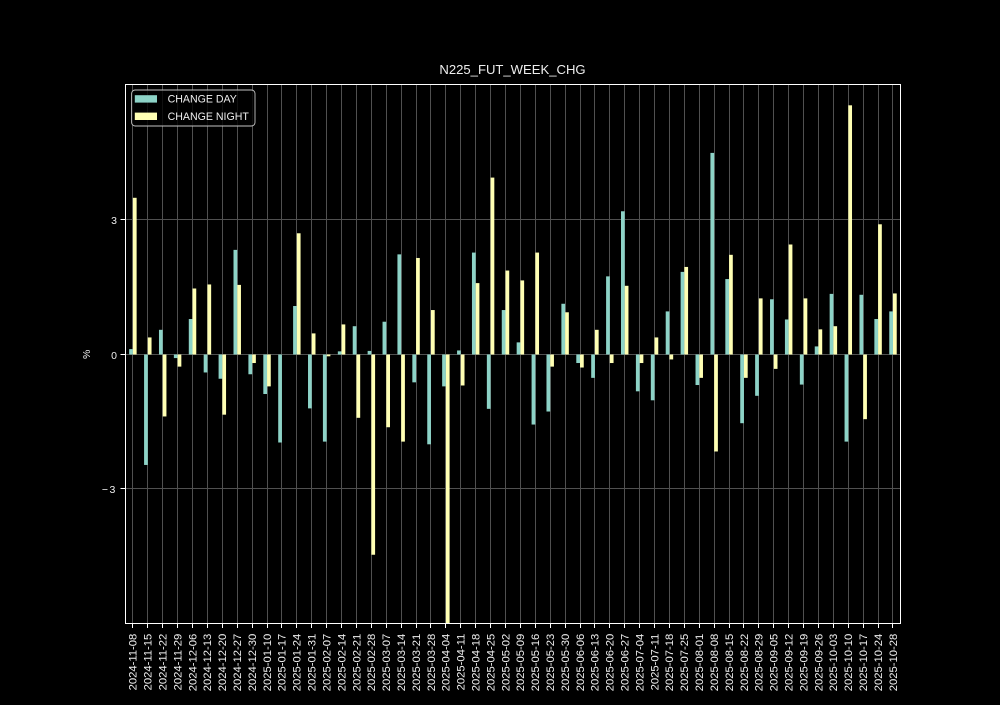 This screenshot has width=1000, height=705. I want to click on svg-text: 2025-10-24, so click(879, 663).